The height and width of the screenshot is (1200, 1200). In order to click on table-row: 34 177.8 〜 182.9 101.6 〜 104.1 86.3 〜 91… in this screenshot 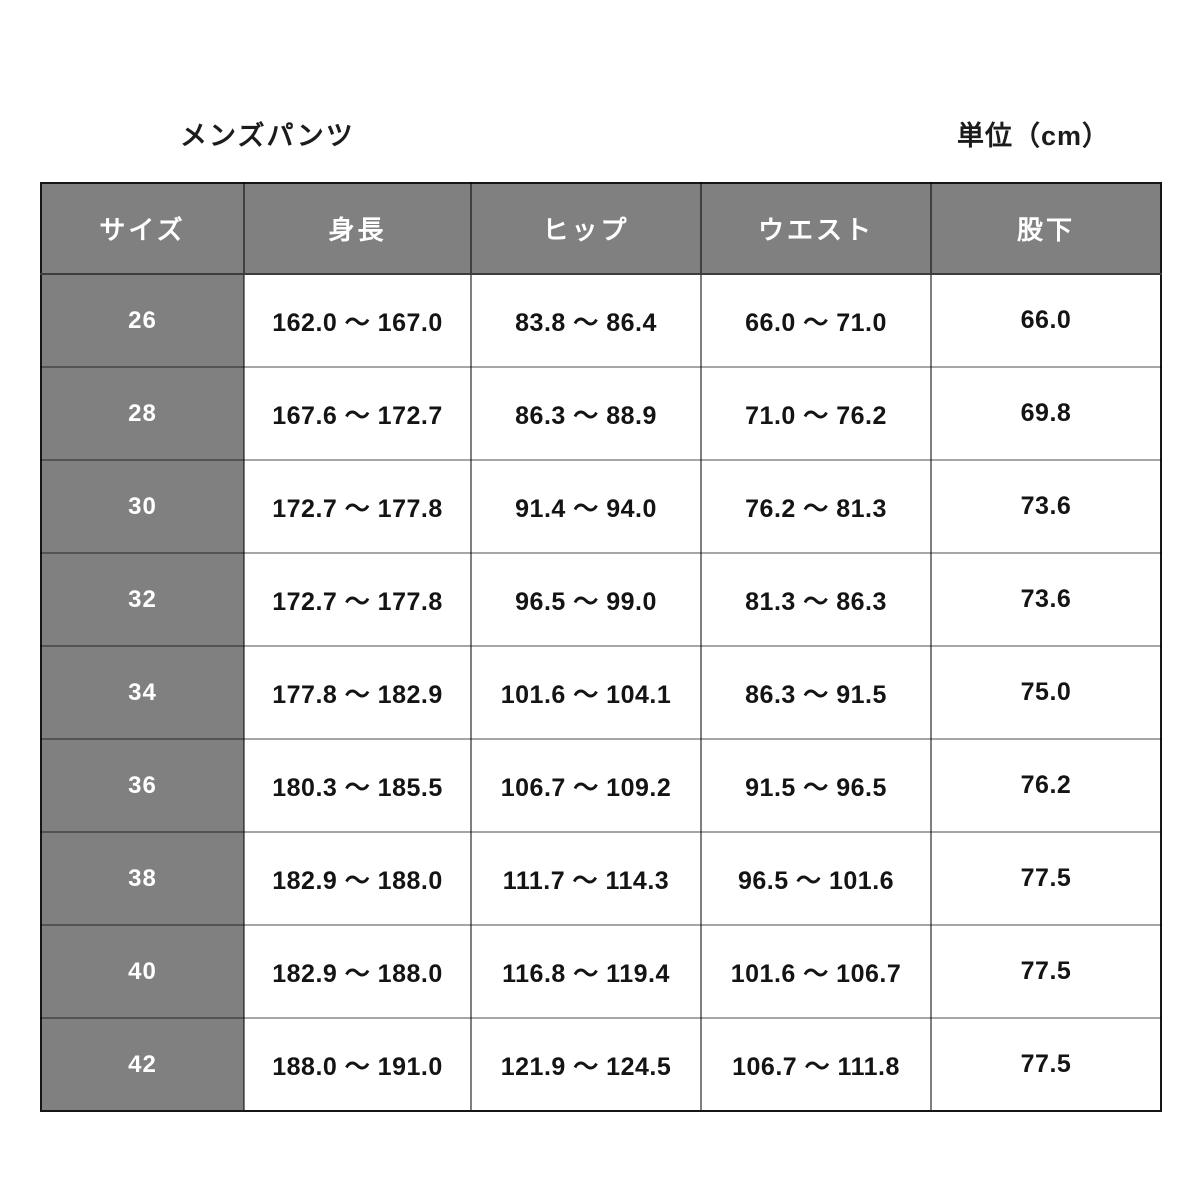, I will do `click(601, 692)`.